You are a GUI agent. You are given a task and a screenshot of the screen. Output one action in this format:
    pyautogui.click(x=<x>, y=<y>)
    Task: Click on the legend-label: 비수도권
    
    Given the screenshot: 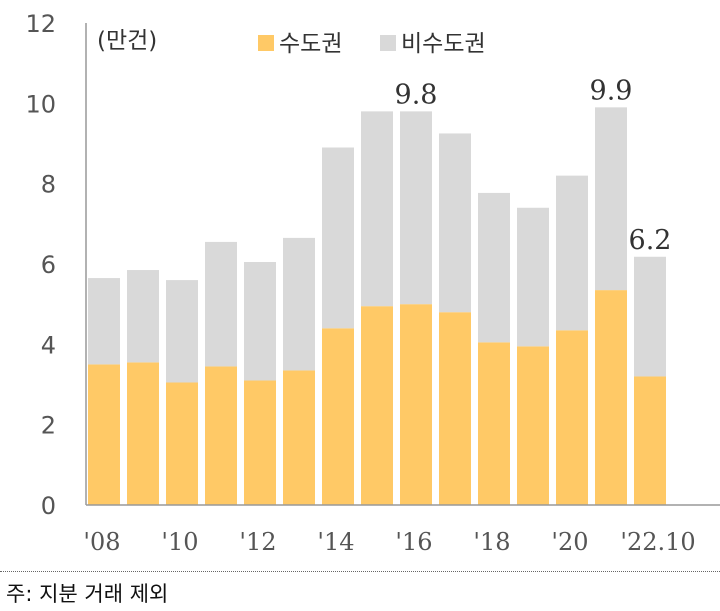 What is the action you would take?
    pyautogui.click(x=443, y=44)
    